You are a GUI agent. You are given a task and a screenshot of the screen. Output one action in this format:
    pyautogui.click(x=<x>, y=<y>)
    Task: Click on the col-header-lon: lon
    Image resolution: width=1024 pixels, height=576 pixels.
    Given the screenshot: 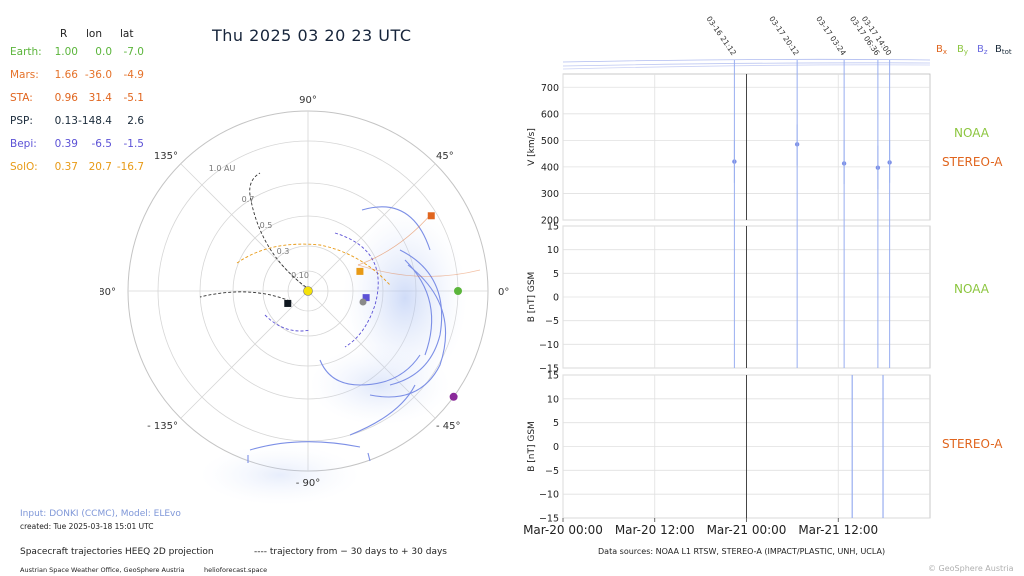 What is the action you would take?
    pyautogui.click(x=94, y=34)
    